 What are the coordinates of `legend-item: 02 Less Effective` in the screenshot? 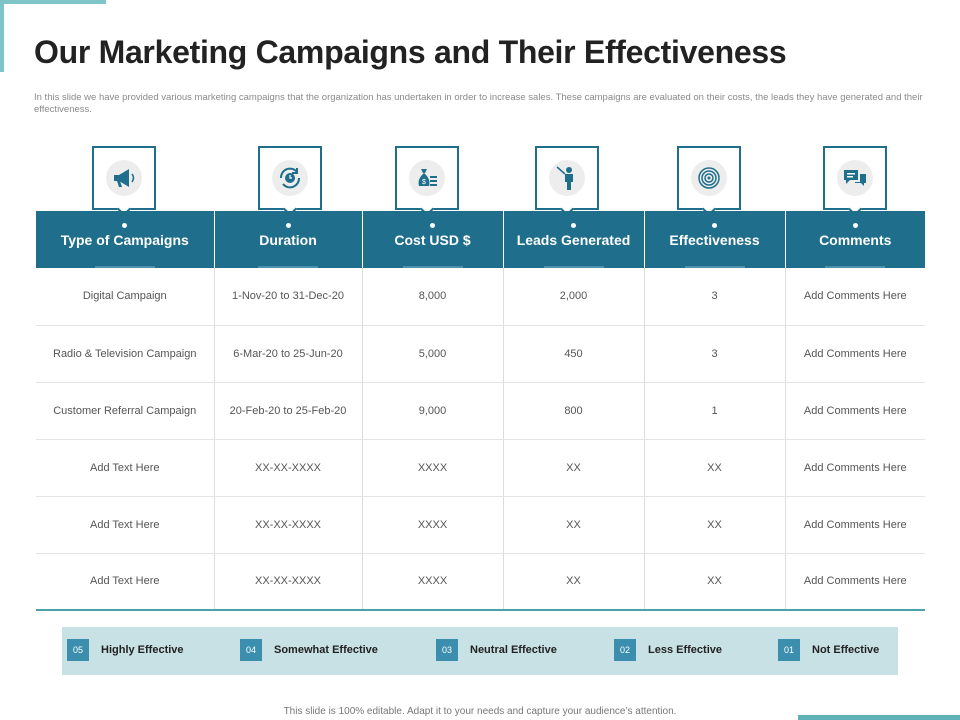 It's located at (668, 650).